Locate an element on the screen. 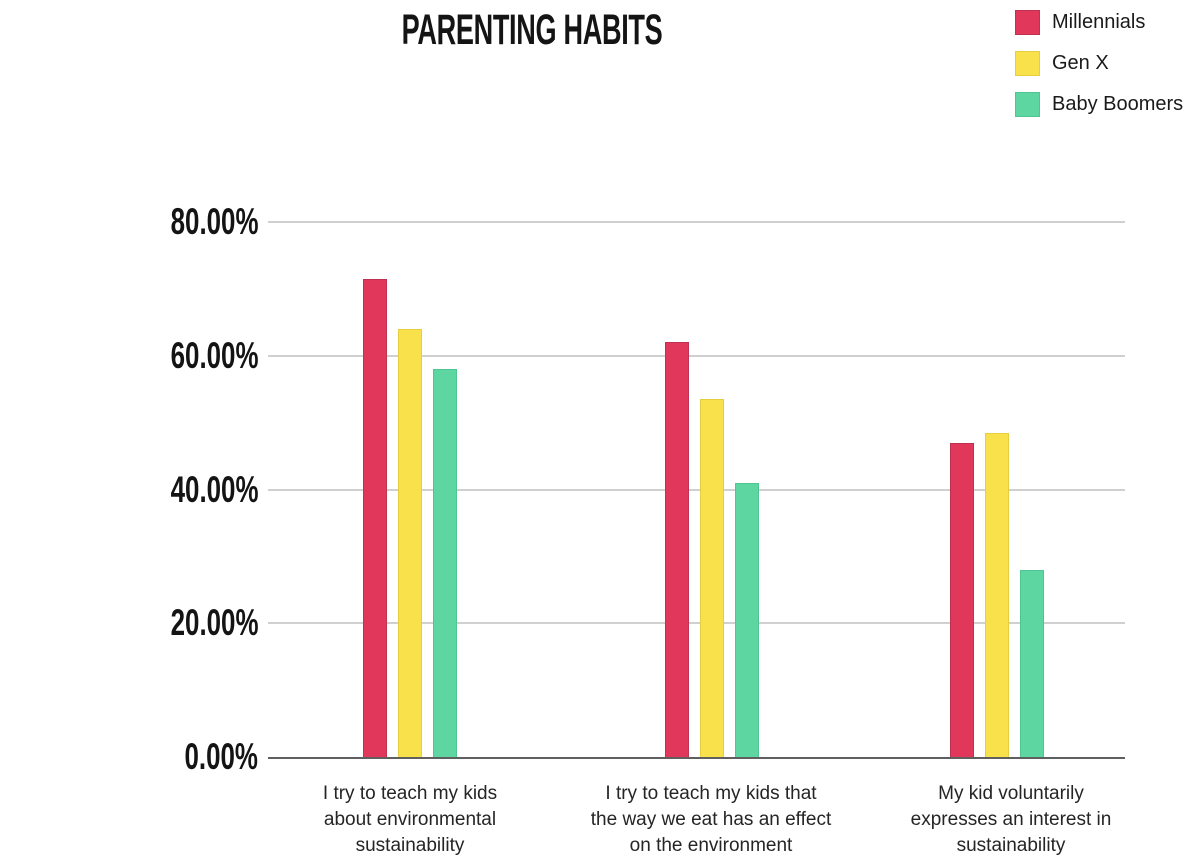  bar-gen-x-group2 is located at coordinates (712, 578).